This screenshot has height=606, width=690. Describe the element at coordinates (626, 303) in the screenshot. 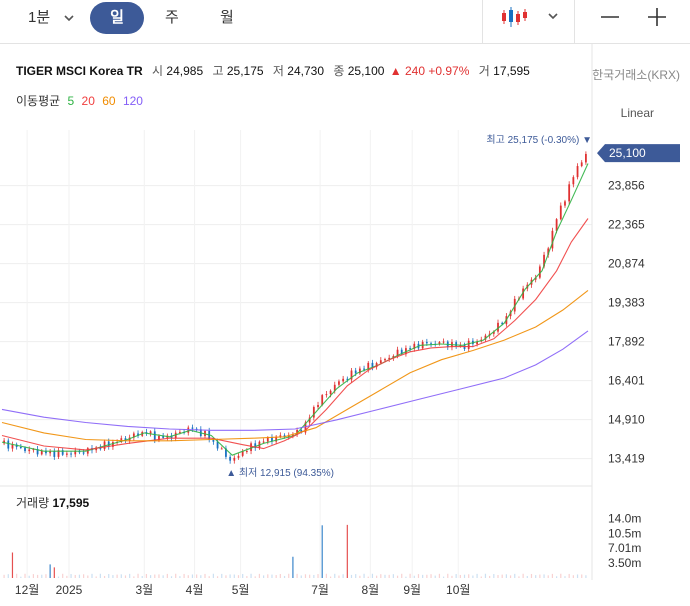

I see `y-tick-label: 19,383` at that location.